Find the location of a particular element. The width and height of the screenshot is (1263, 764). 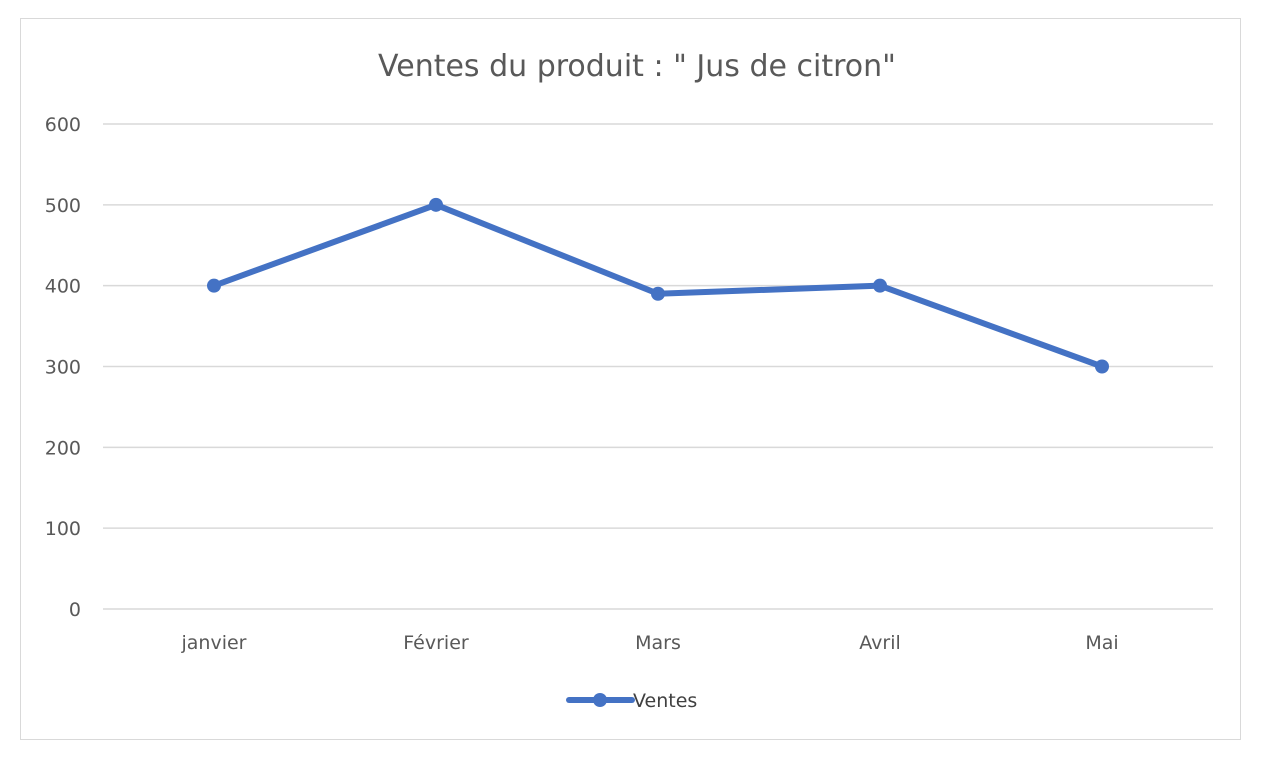

legend-marker-ventes is located at coordinates (600, 700).